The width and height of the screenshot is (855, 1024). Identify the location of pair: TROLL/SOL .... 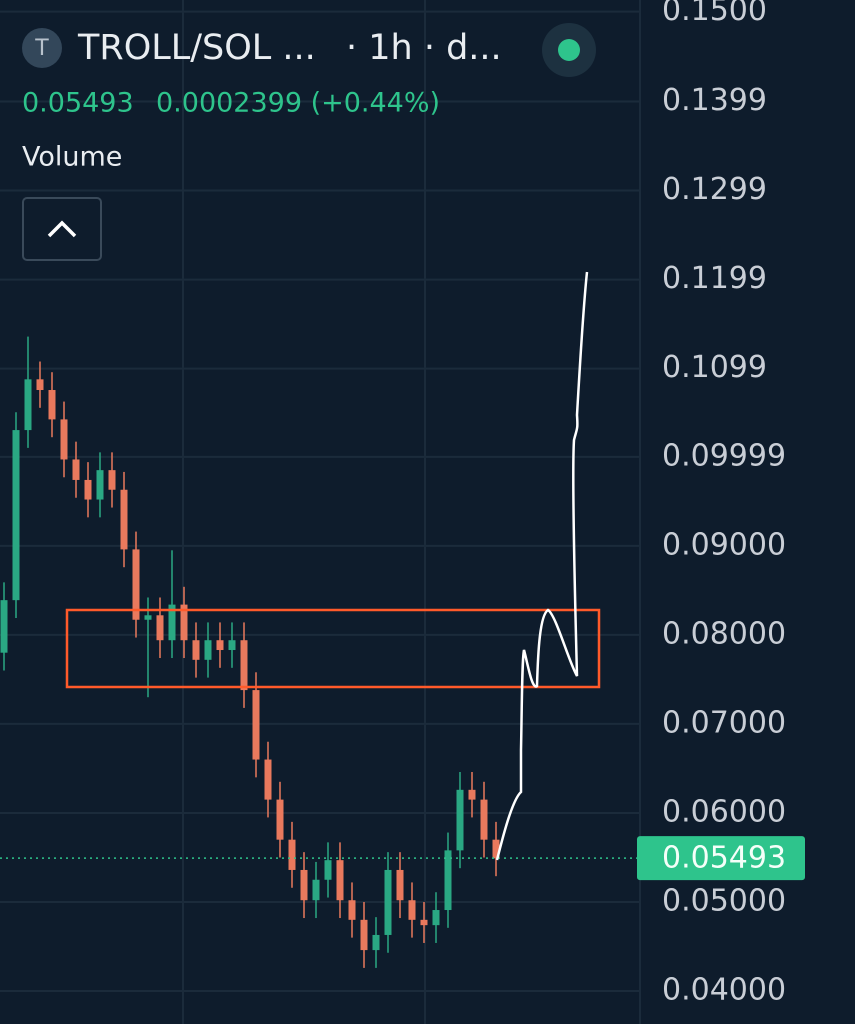
(196, 48).